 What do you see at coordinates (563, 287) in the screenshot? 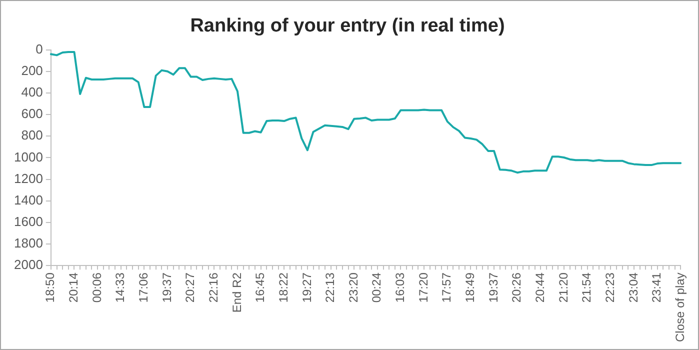
I see `x-tick-label: 21:20` at bounding box center [563, 287].